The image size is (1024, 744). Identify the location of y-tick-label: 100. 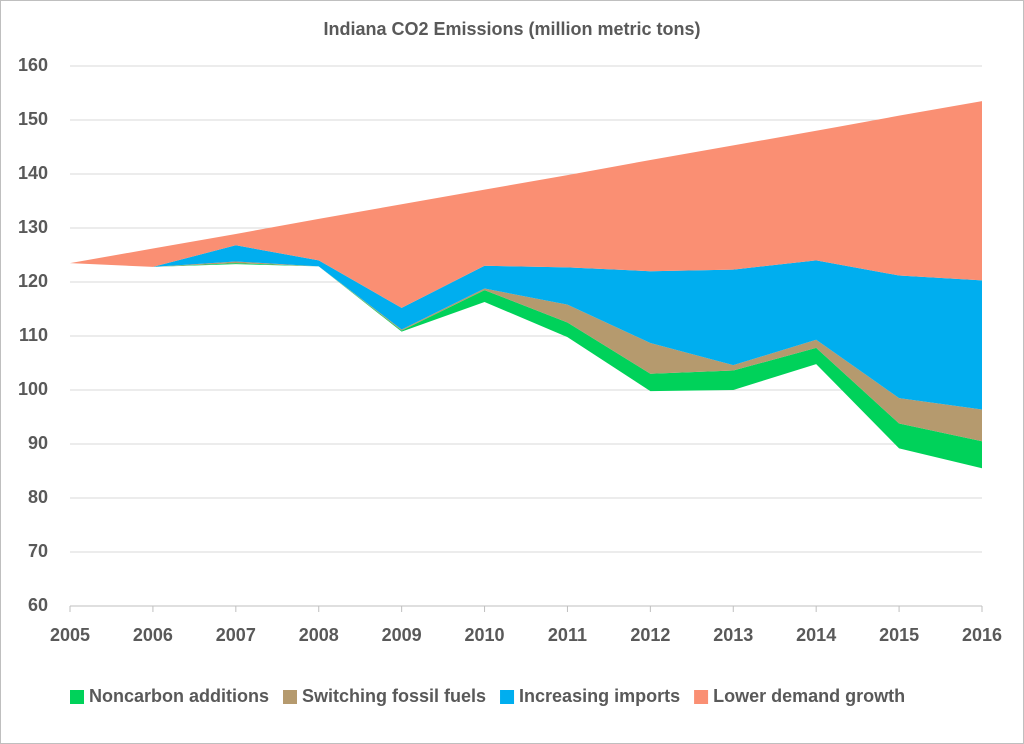
(33, 389).